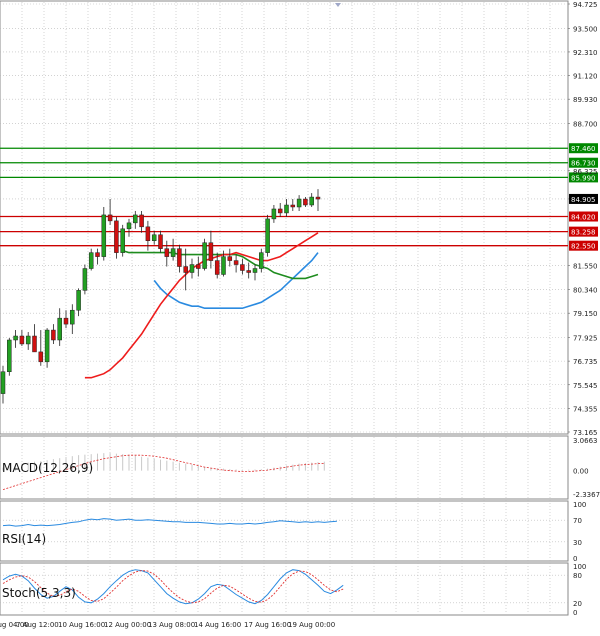 The width and height of the screenshot is (600, 636). What do you see at coordinates (585, 441) in the screenshot?
I see `indicator-tick-label: 3.0663` at bounding box center [585, 441].